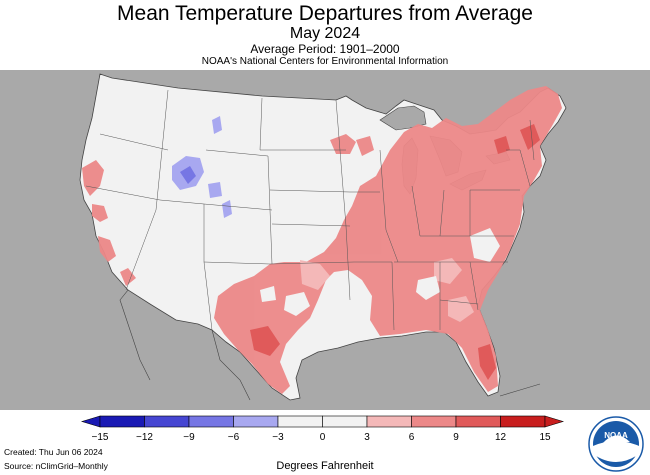  I want to click on average-period: Average Period: 1901–2000, so click(325, 49).